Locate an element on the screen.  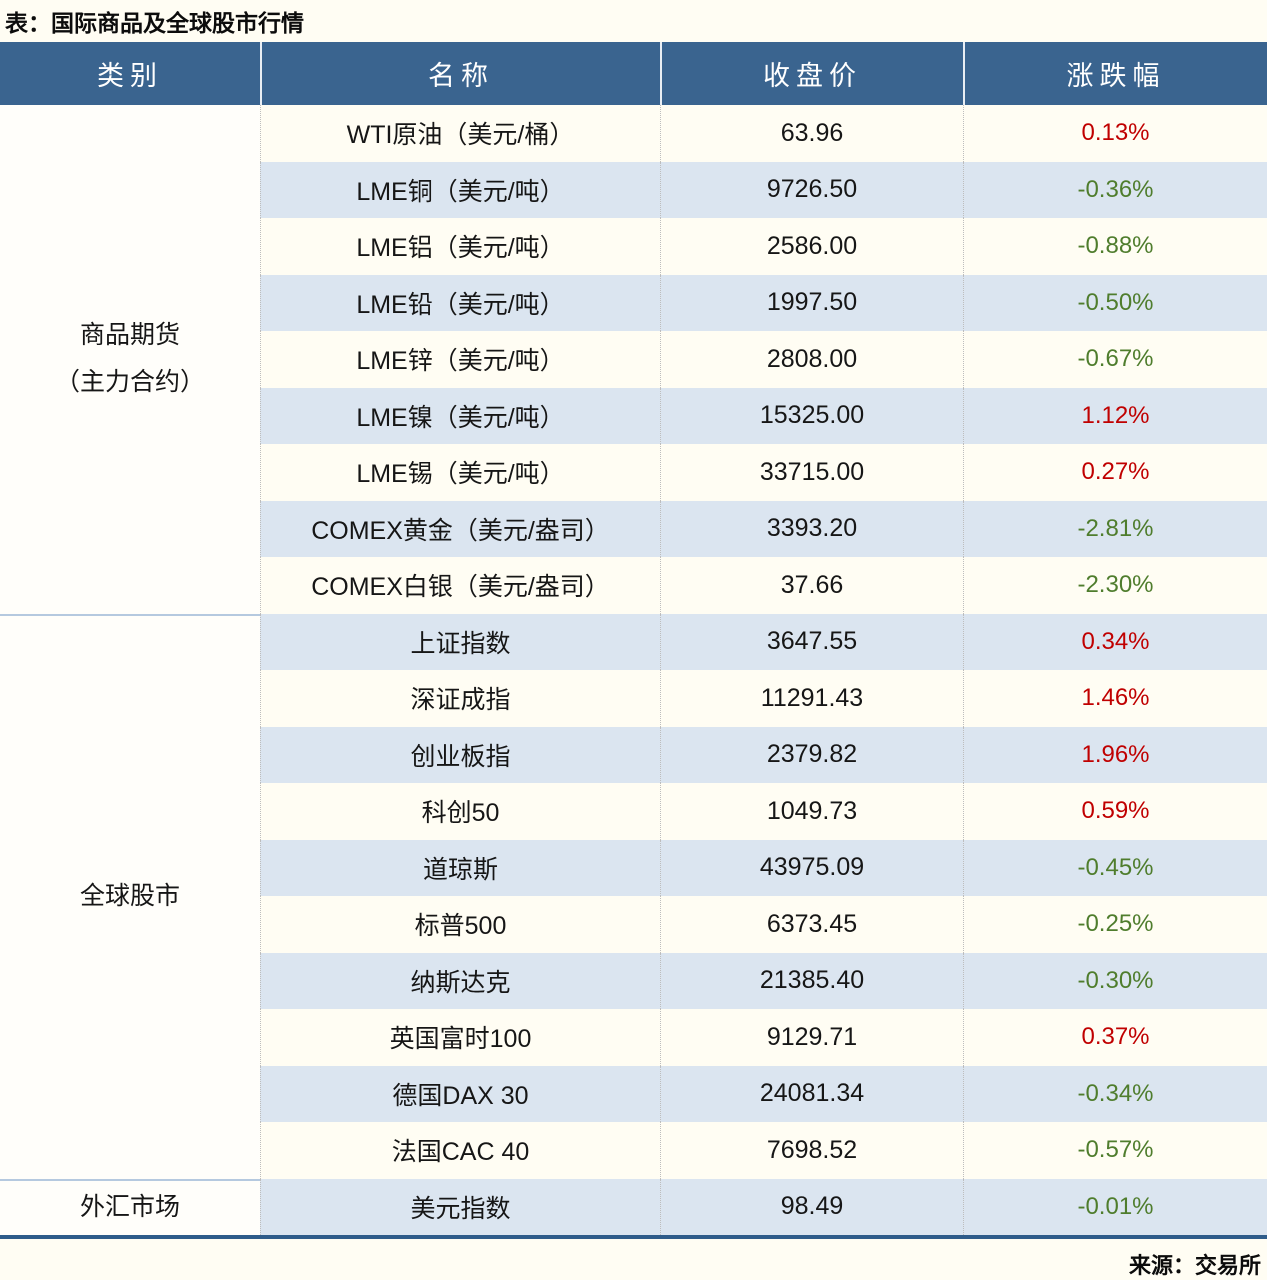
name-cell: 科创50 is located at coordinates (460, 811).